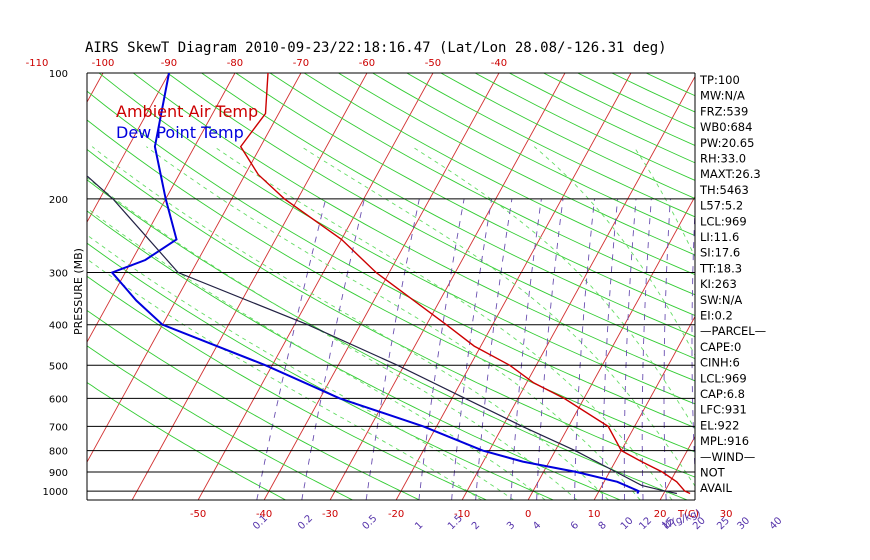  I want to click on pressure-tick-label: 100, so click(58, 74).